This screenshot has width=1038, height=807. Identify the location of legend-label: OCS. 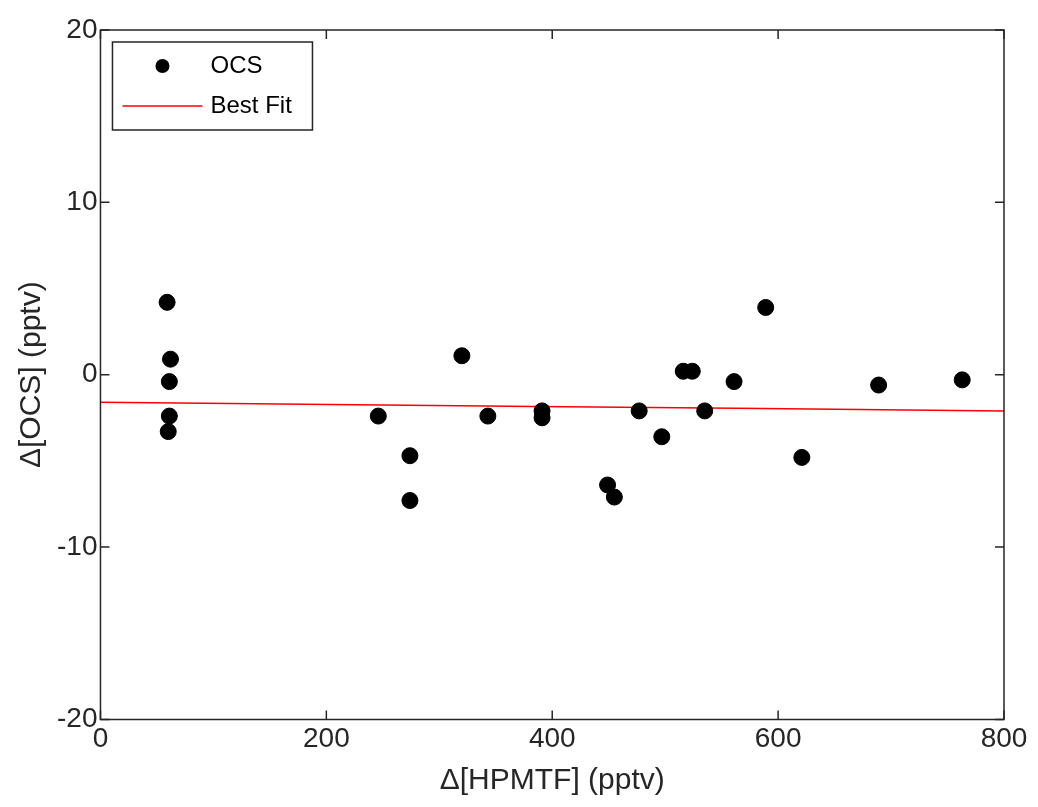
(236, 64).